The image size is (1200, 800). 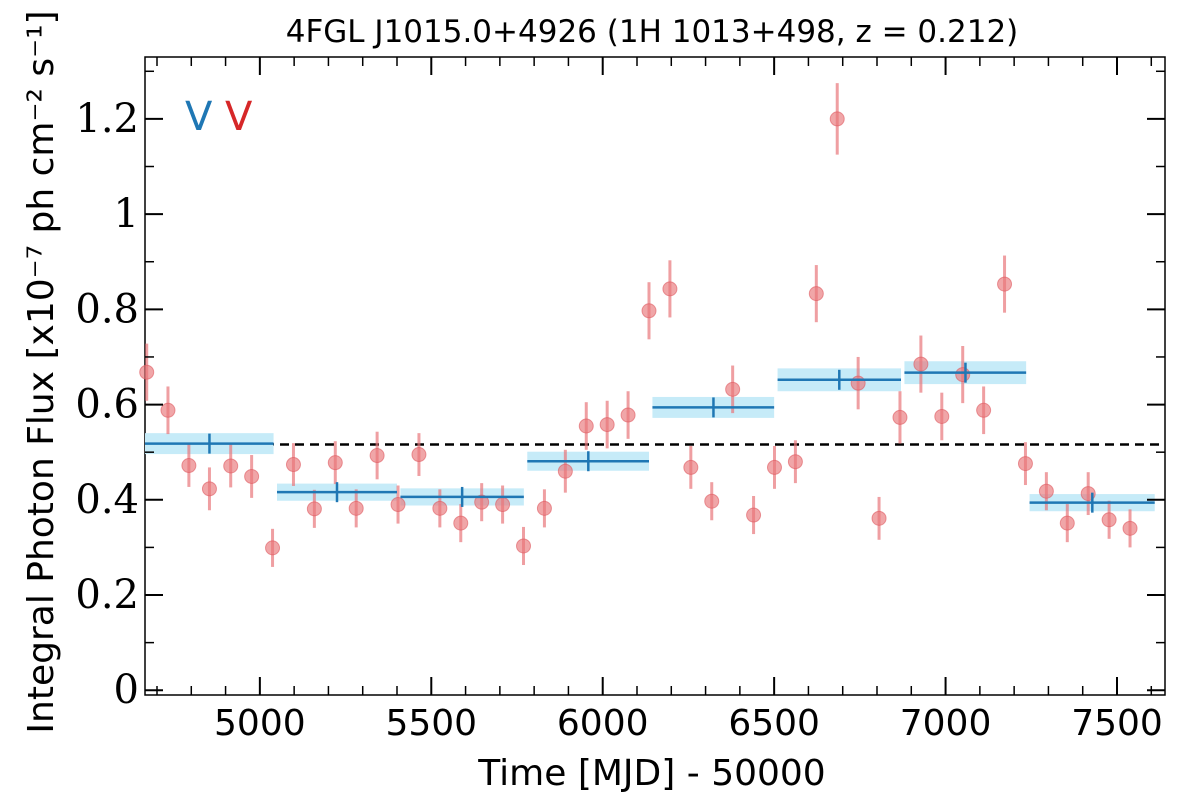 I want to click on y-tick-label: 1.2, so click(x=107, y=119).